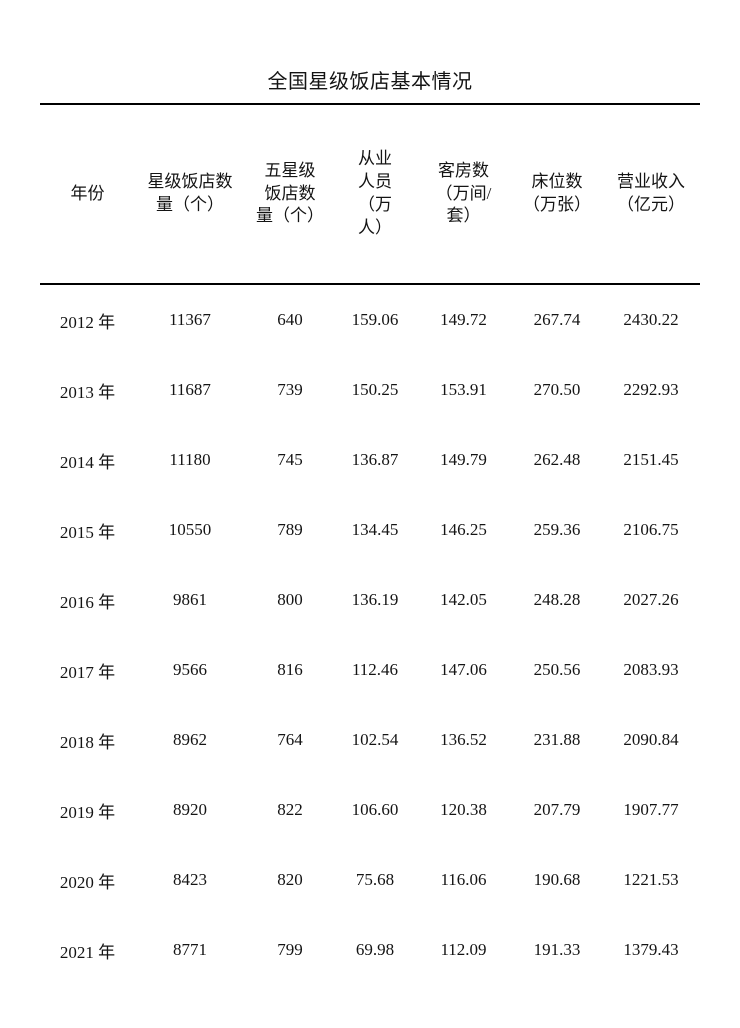  I want to click on table-cell: 207.79, so click(557, 809).